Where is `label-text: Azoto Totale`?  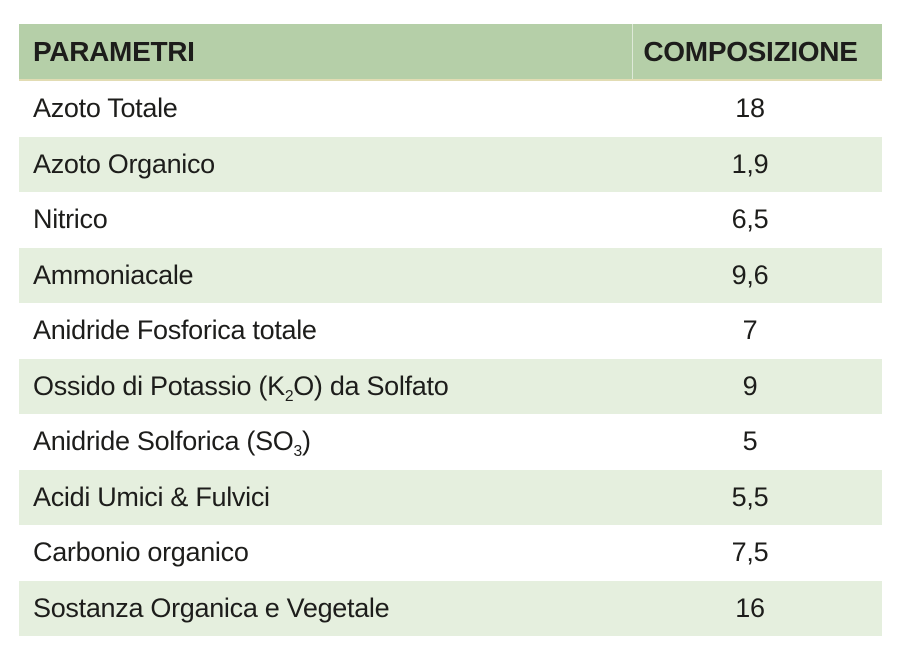 label-text: Azoto Totale is located at coordinates (105, 108).